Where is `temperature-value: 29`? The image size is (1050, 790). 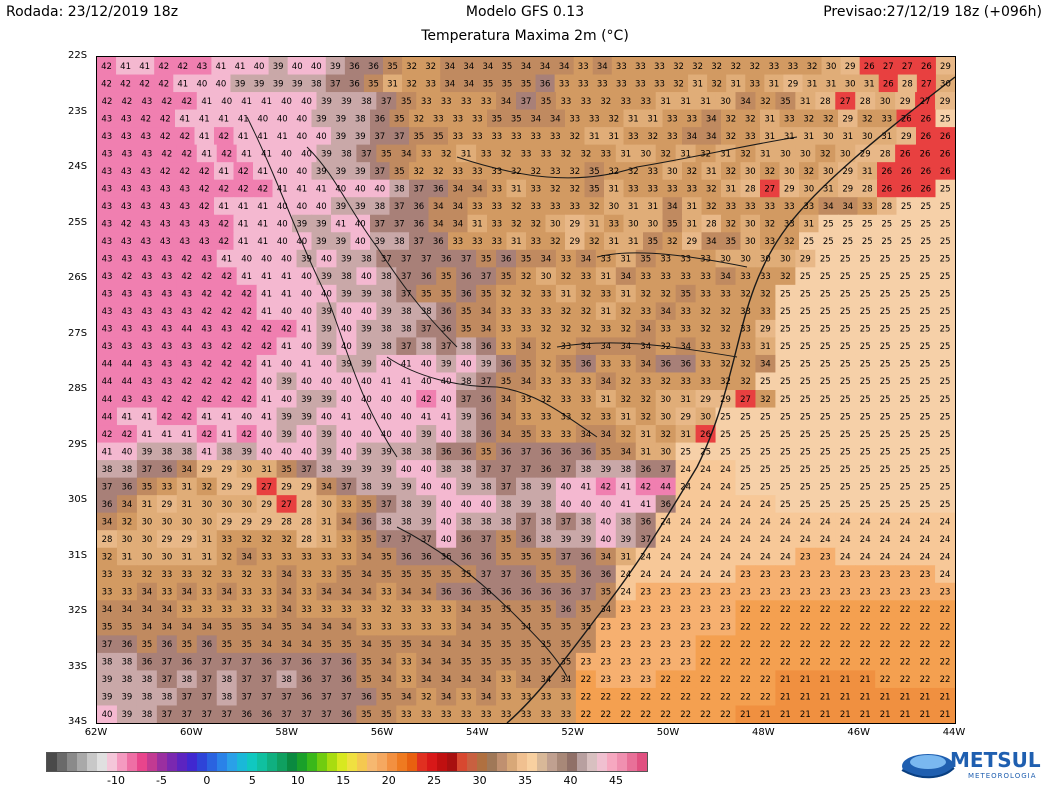
temperature-value: 29 is located at coordinates (865, 154).